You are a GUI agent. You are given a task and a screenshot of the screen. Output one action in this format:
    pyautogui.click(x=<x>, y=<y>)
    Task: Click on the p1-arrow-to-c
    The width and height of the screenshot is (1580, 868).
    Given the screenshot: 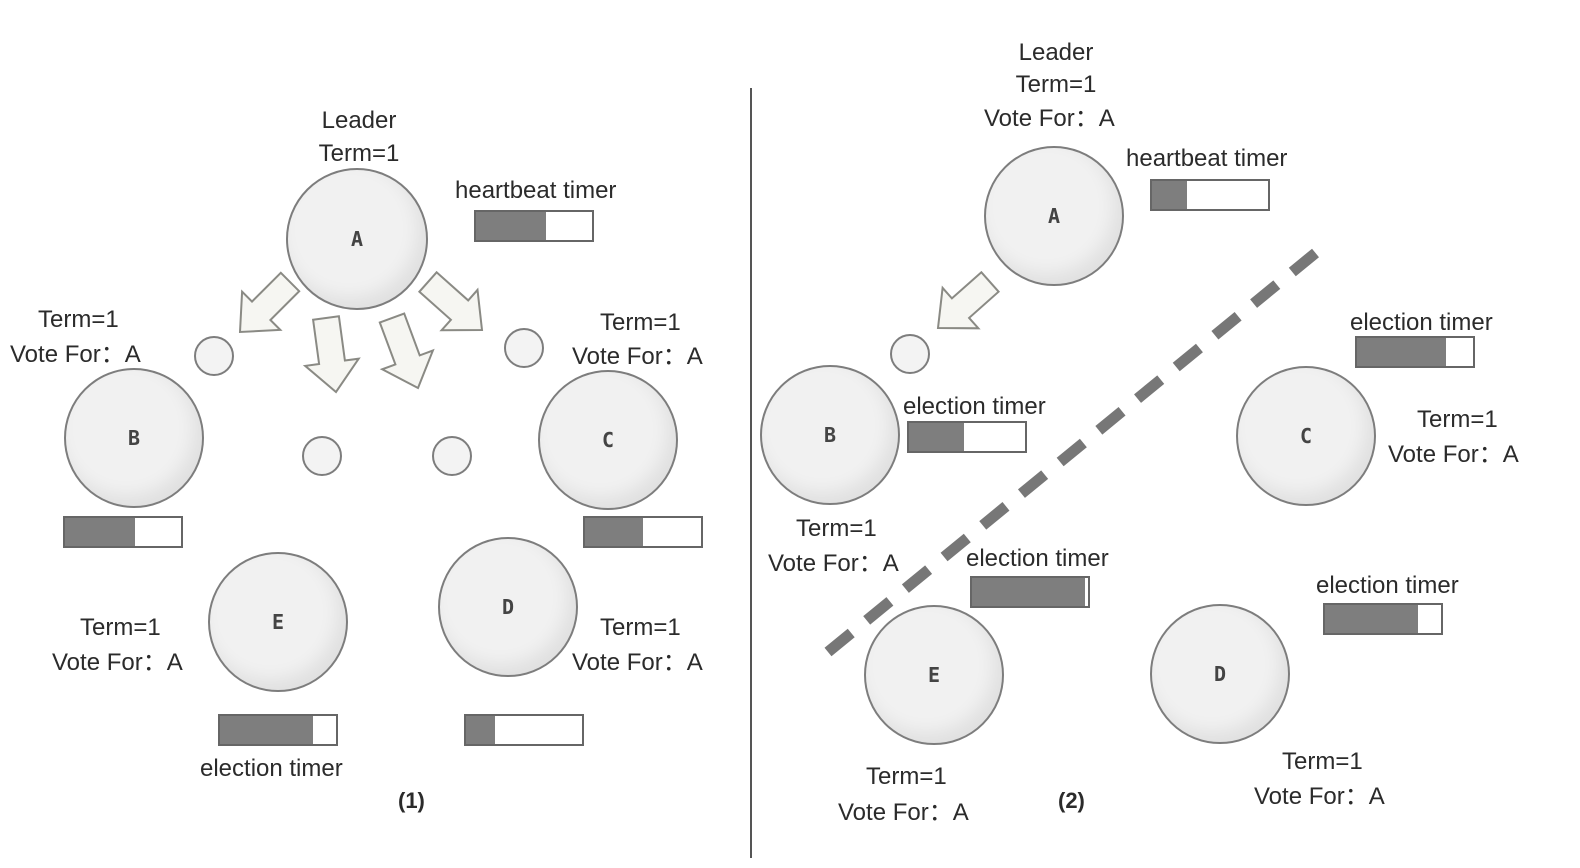 What is the action you would take?
    pyautogui.click(x=450, y=301)
    